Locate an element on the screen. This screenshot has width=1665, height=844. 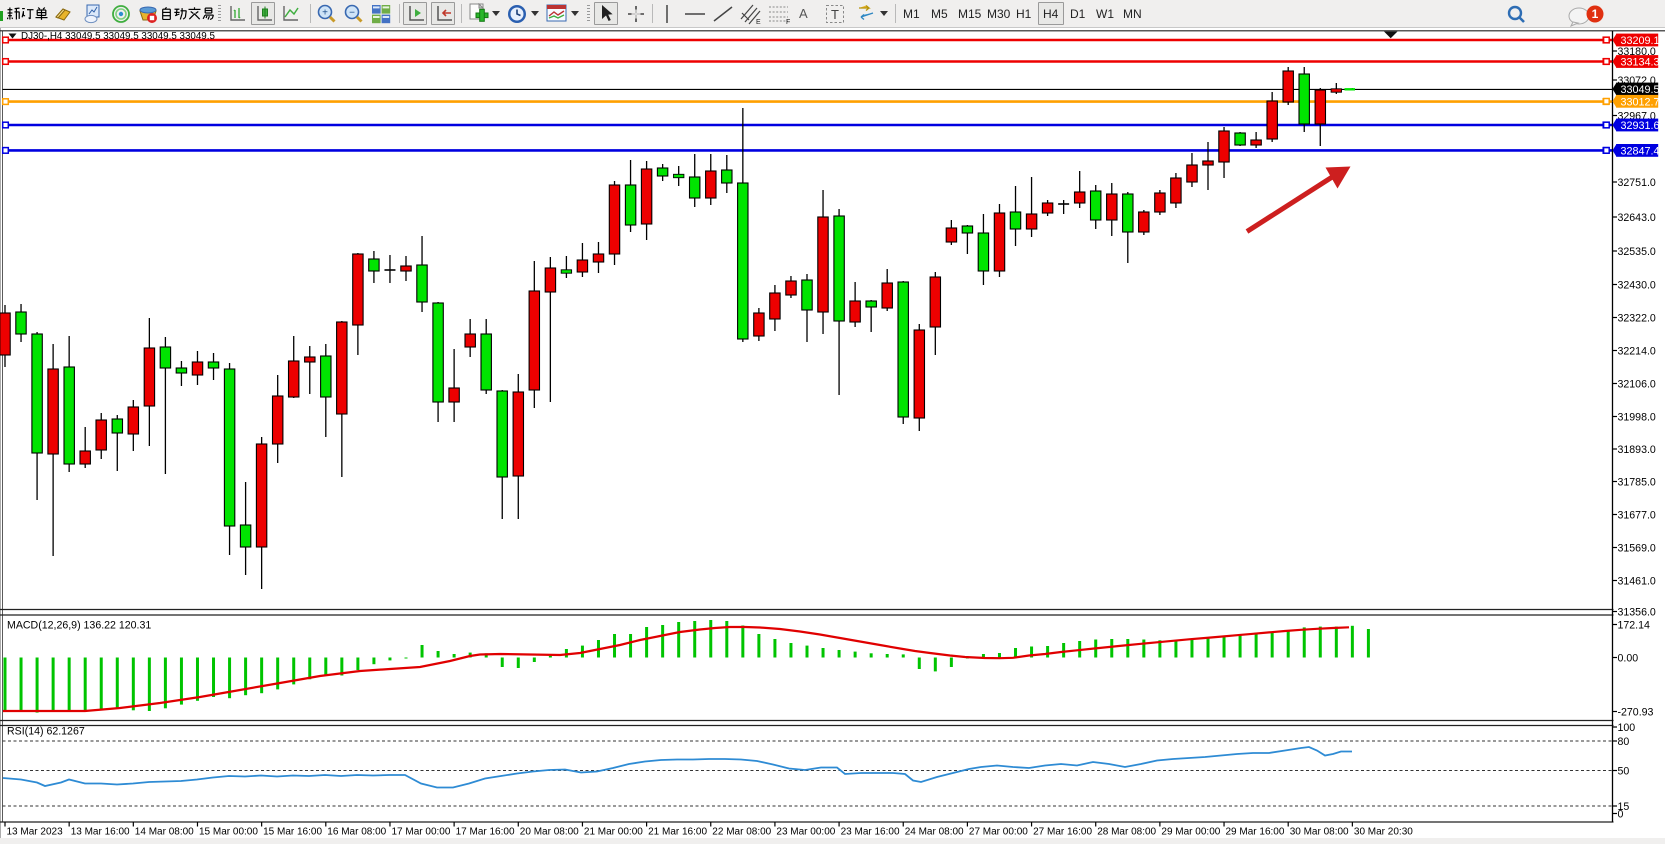
svg-text: MACD(12,26,9) 136.22 120.31 is located at coordinates (79, 626).